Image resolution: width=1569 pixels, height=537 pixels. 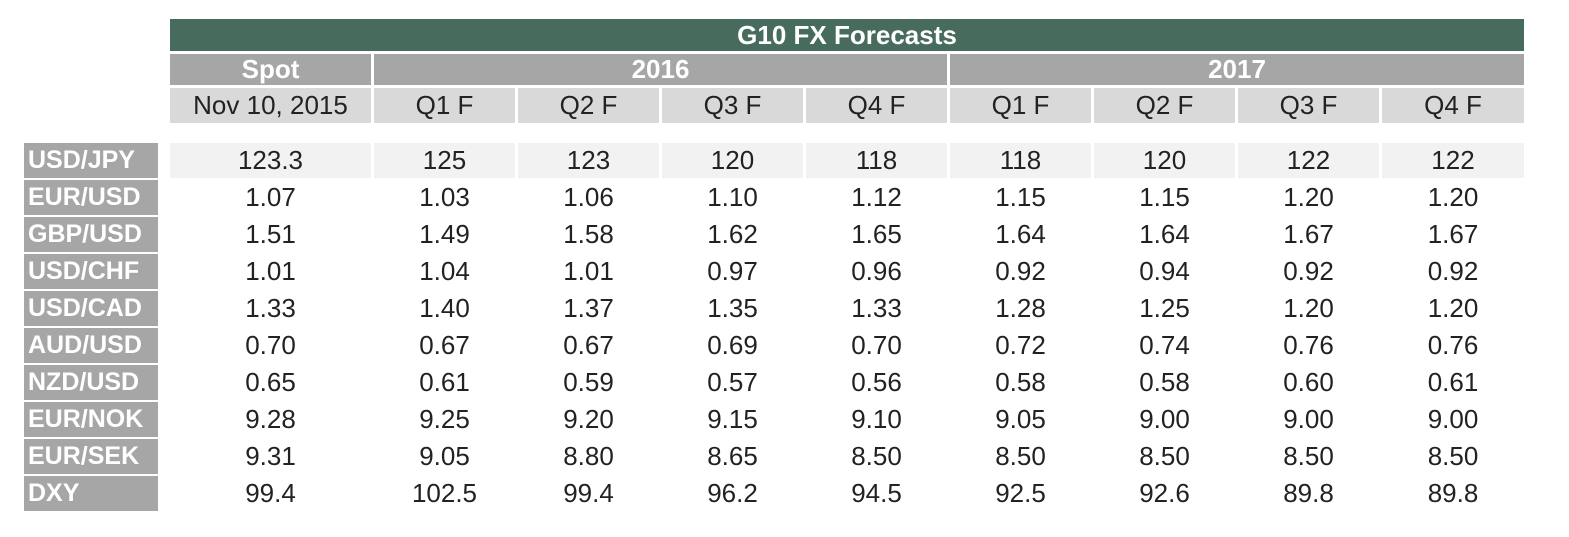 What do you see at coordinates (876, 493) in the screenshot?
I see `table-cell: 94.5` at bounding box center [876, 493].